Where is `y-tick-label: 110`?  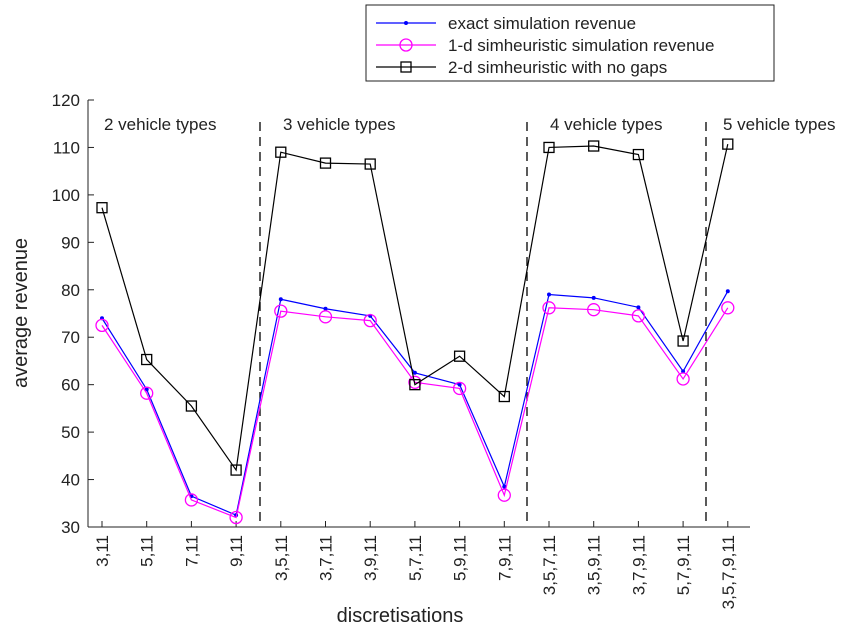
y-tick-label: 110 is located at coordinates (66, 147).